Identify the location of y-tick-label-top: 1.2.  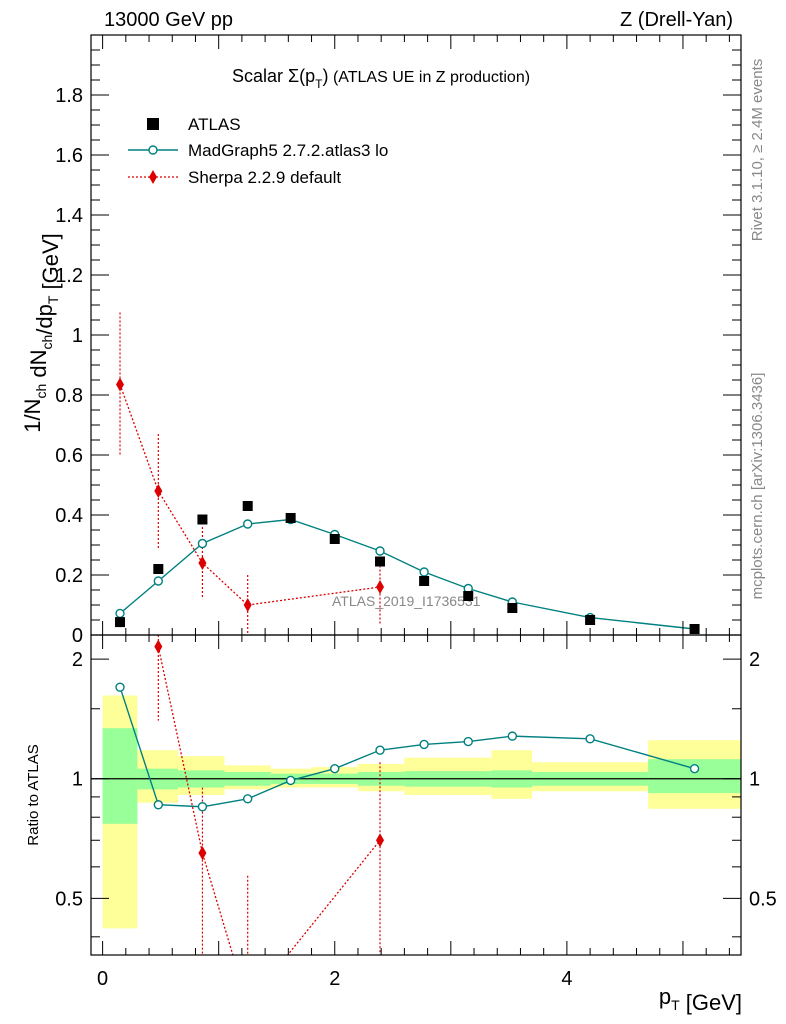
(69, 276).